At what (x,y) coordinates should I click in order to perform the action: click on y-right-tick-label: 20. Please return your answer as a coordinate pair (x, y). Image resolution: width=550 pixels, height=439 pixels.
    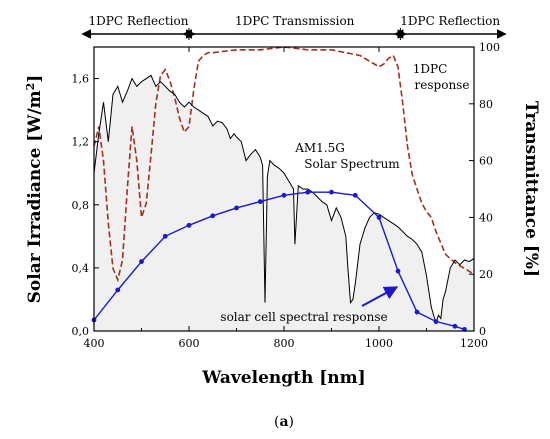
    Looking at the image, I should click on (486, 274).